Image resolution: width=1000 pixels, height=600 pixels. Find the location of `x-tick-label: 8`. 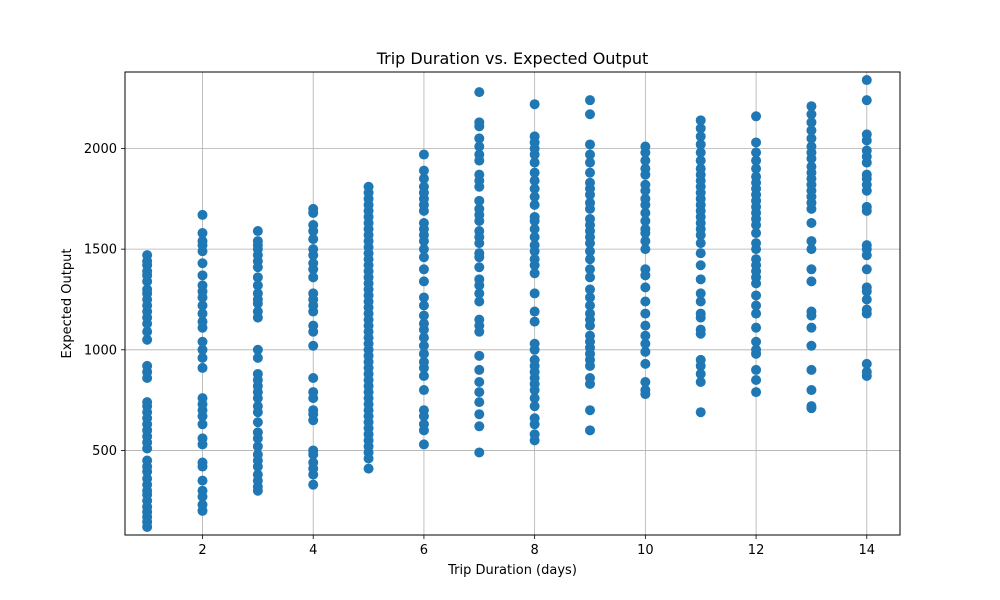

x-tick-label: 8 is located at coordinates (535, 550).